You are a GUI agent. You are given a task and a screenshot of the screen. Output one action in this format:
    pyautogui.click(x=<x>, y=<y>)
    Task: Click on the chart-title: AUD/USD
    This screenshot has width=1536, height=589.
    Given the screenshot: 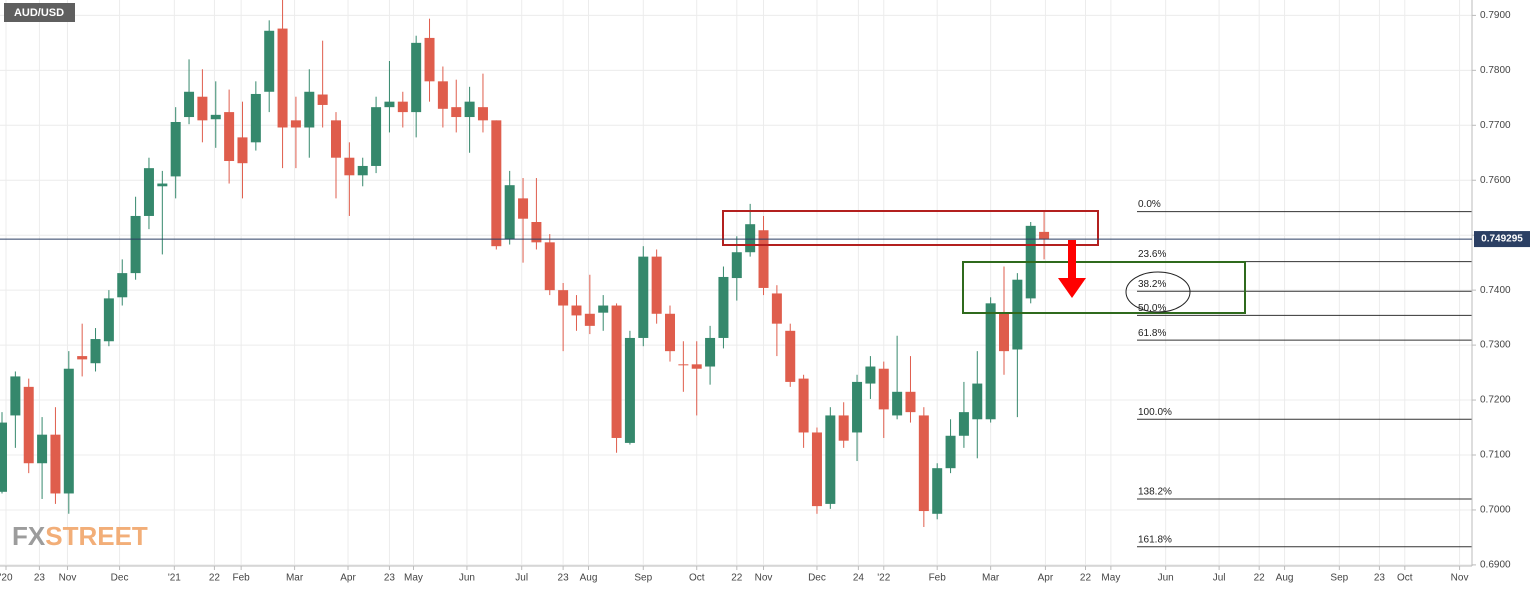 What is the action you would take?
    pyautogui.click(x=39, y=13)
    